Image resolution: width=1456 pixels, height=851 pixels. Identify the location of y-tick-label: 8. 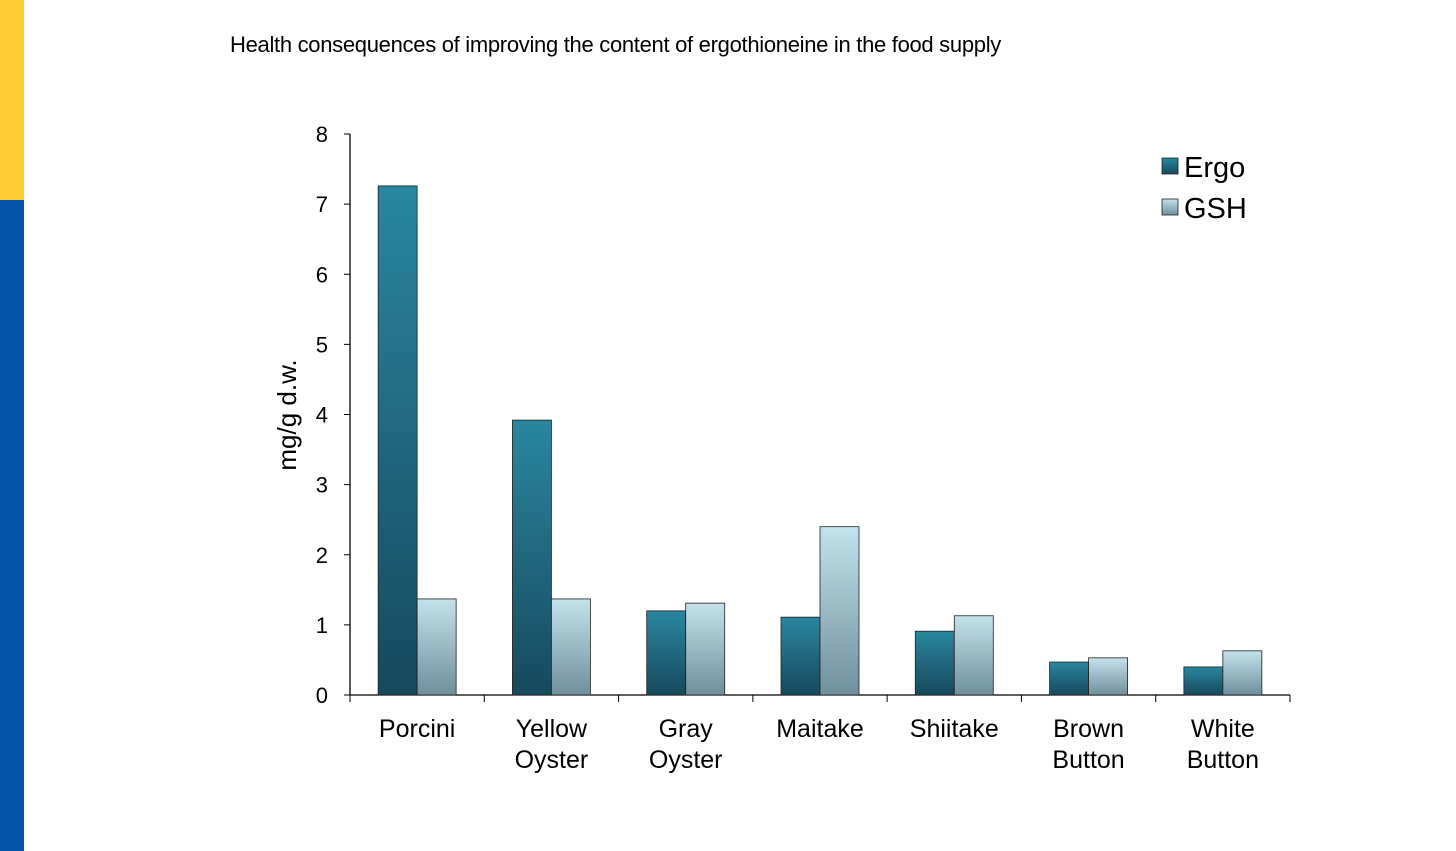
(322, 134).